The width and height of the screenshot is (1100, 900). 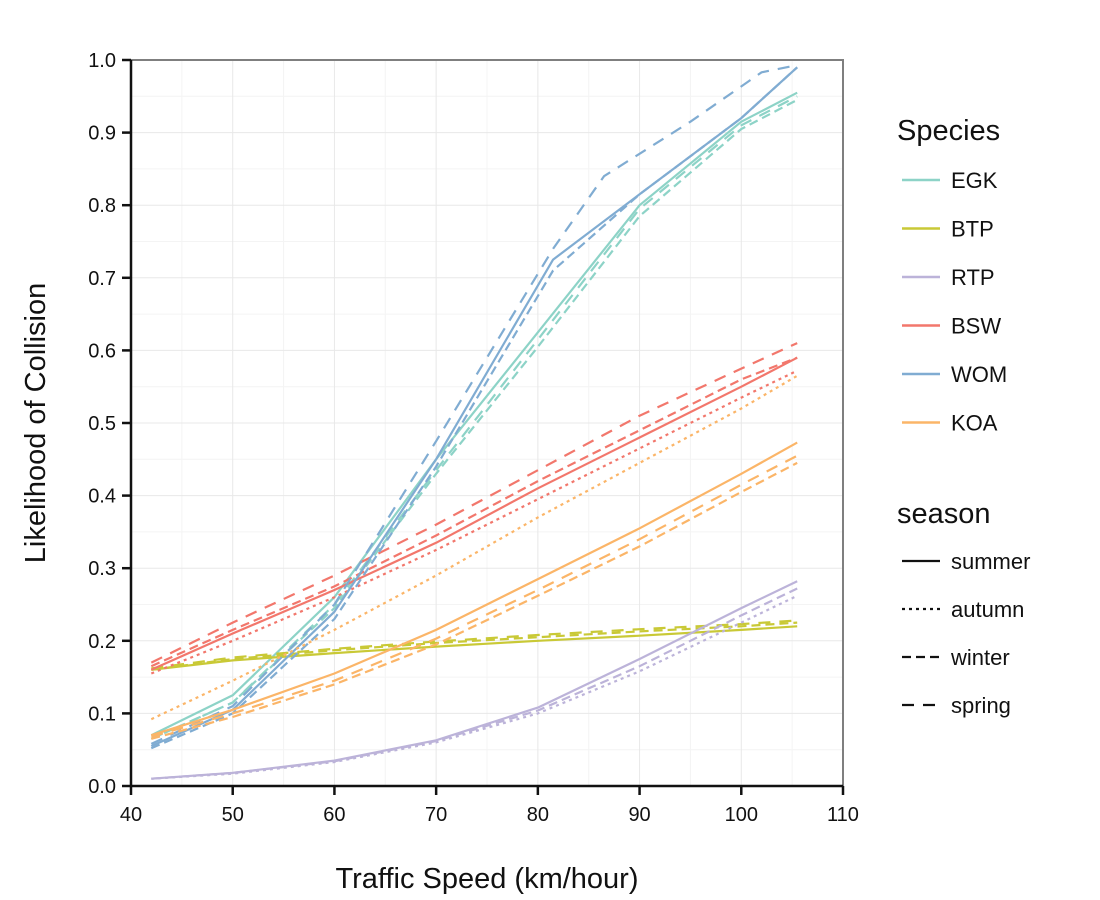 I want to click on y-tick-label: 0.8, so click(x=102, y=206).